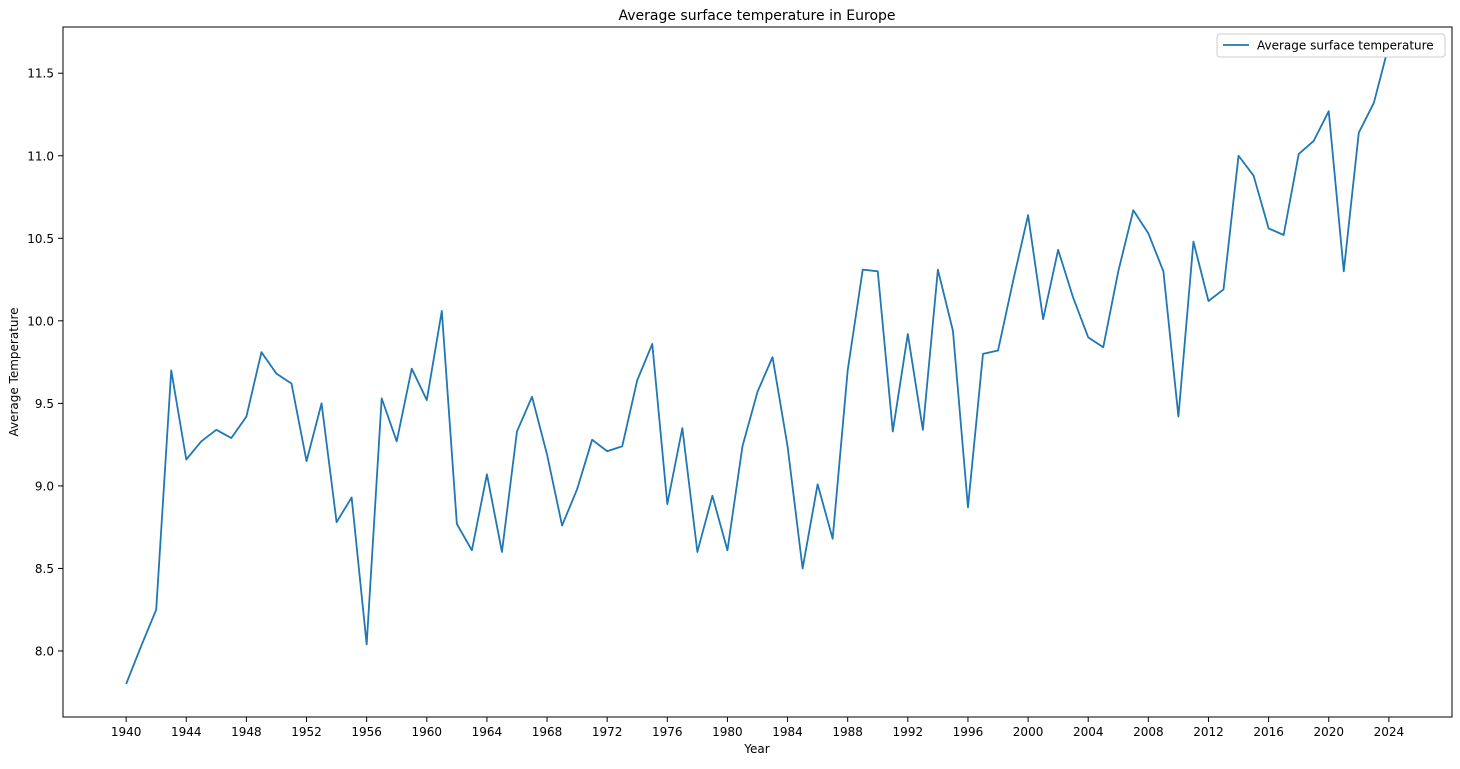 The width and height of the screenshot is (1460, 769). I want to click on y-axis-ticks: 8.0 8.5 9.0 9.5 10.0 10.5 11.0 11.5, so click(45, 362).